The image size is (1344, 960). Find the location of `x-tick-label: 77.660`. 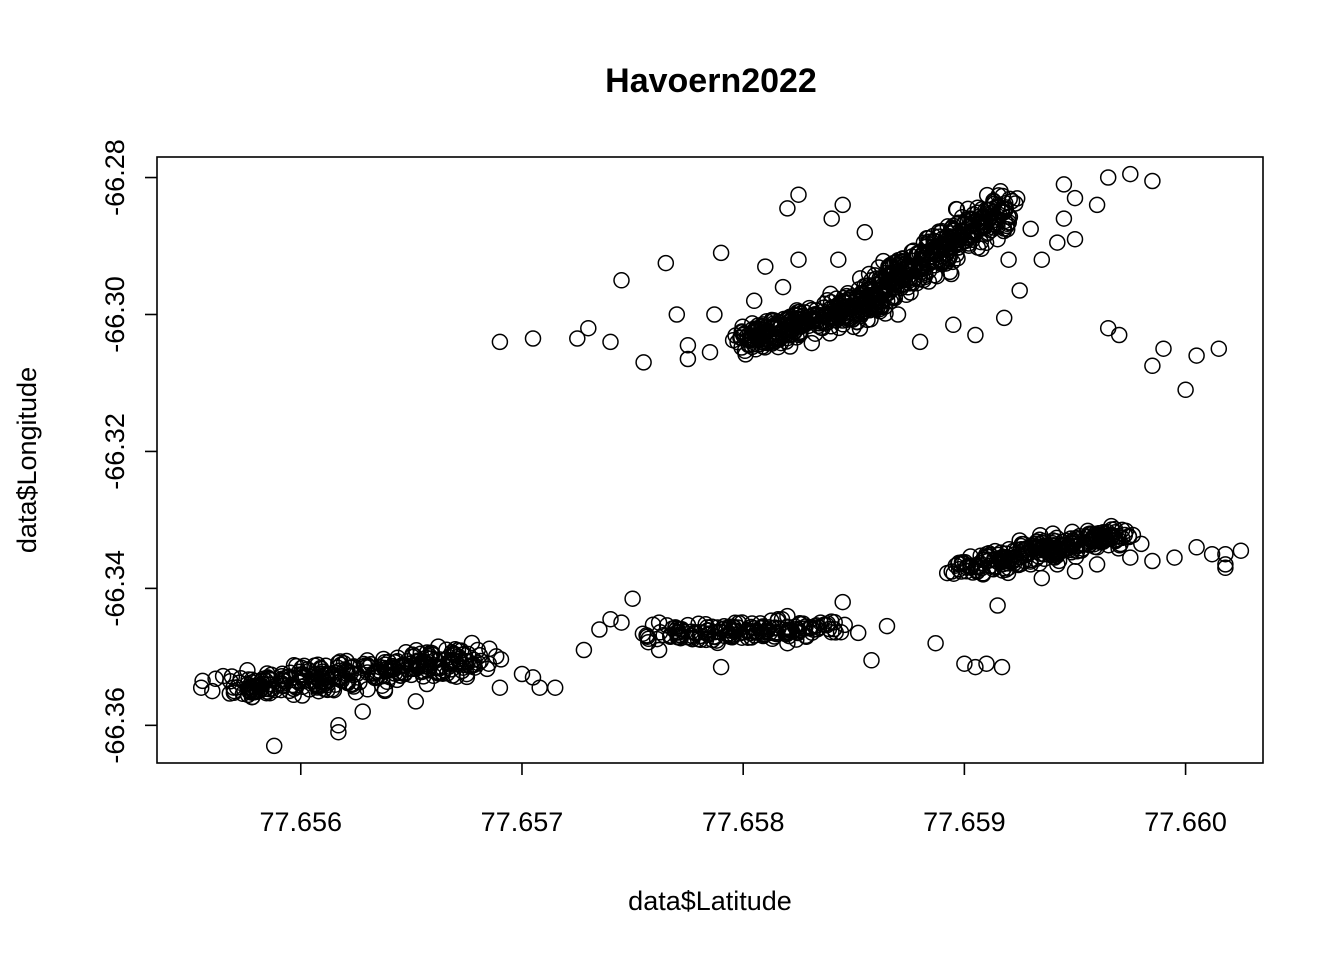

x-tick-label: 77.660 is located at coordinates (1185, 822).